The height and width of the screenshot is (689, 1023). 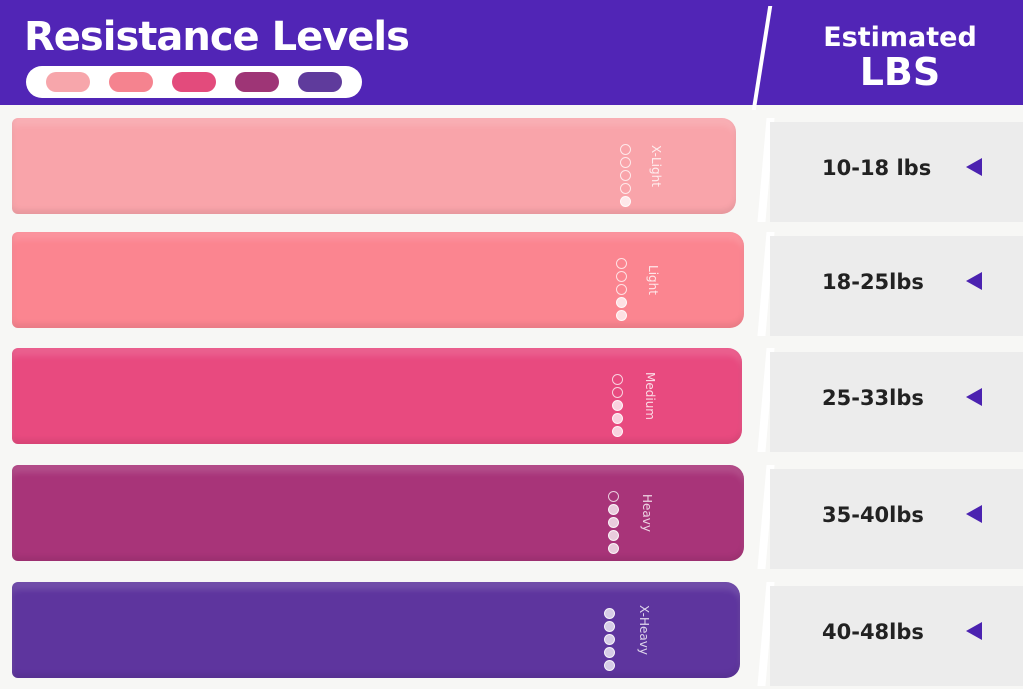 What do you see at coordinates (873, 282) in the screenshot?
I see `lbs-range: 18-25lbs` at bounding box center [873, 282].